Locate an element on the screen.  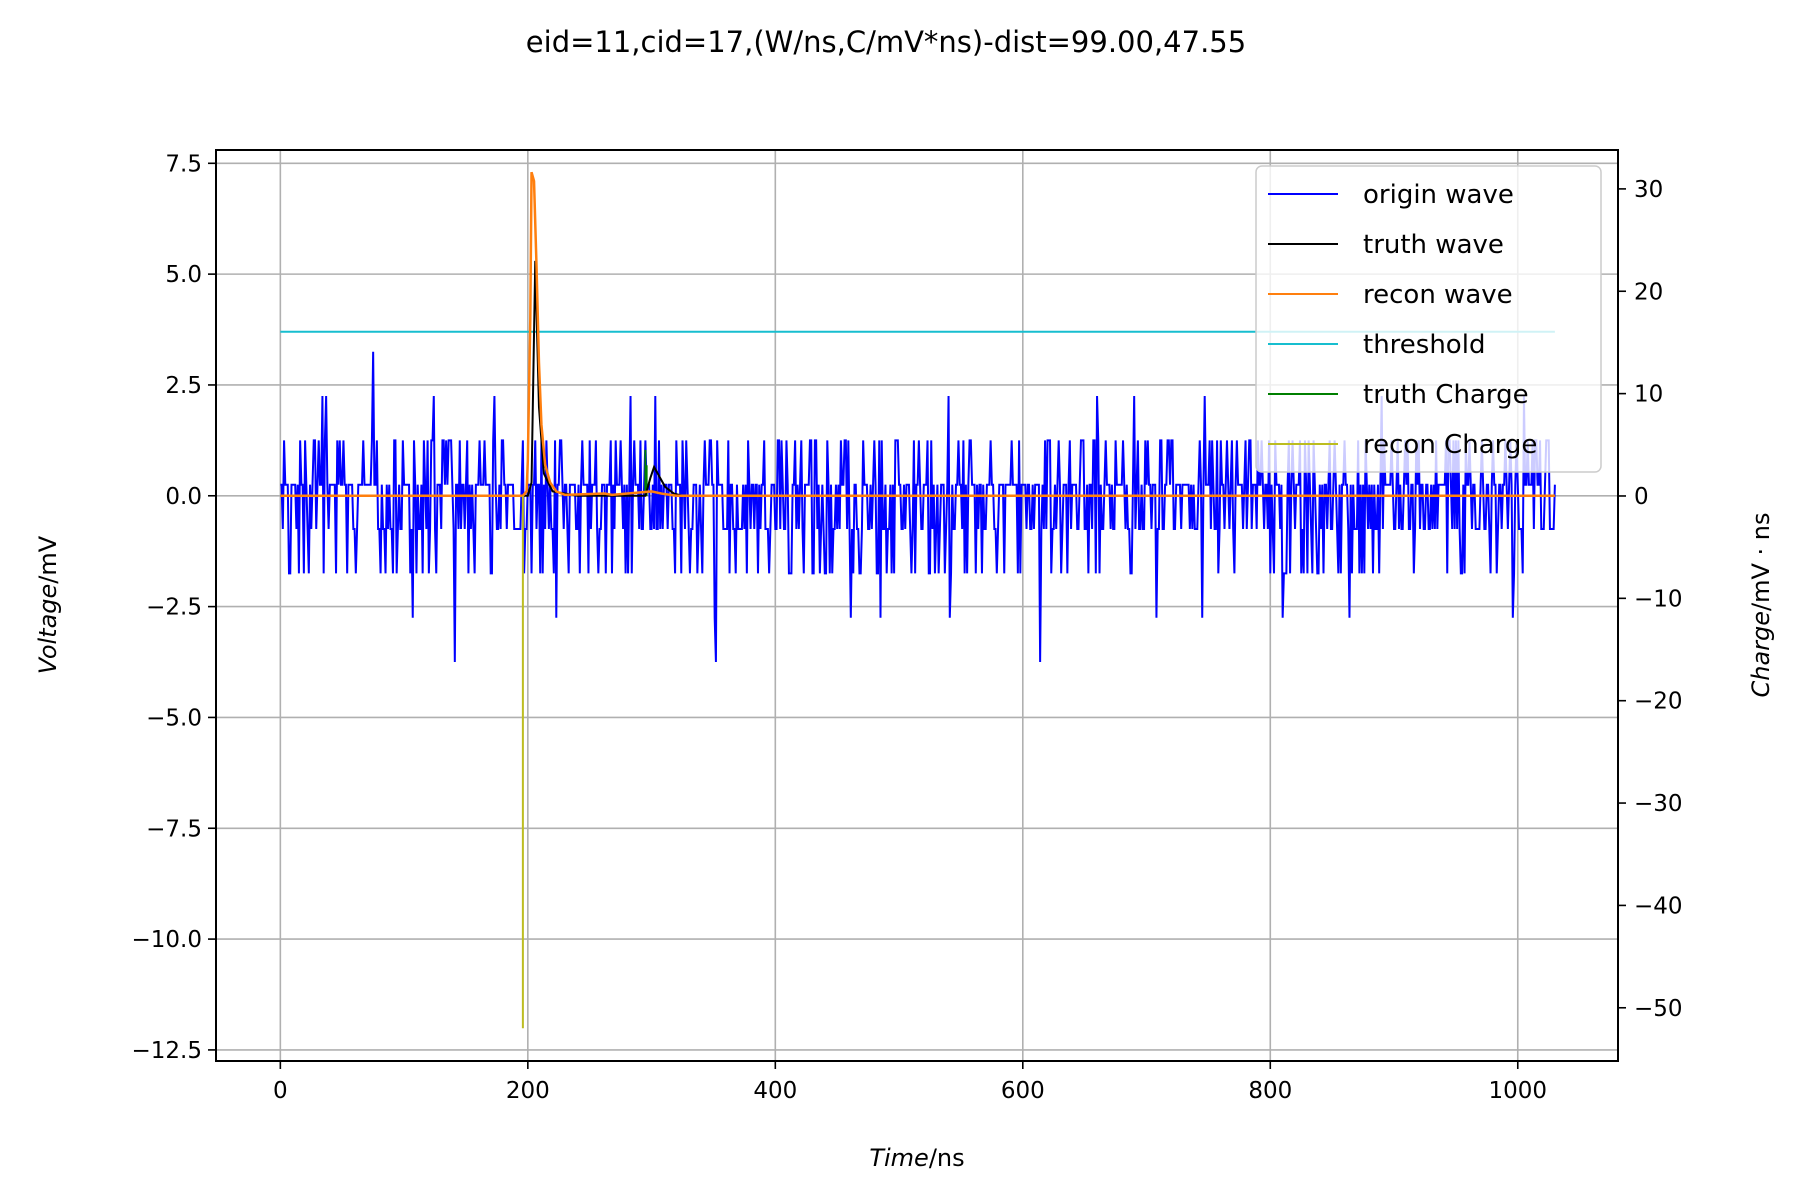
legend-label-truth-wave: truth wave is located at coordinates (1433, 245).